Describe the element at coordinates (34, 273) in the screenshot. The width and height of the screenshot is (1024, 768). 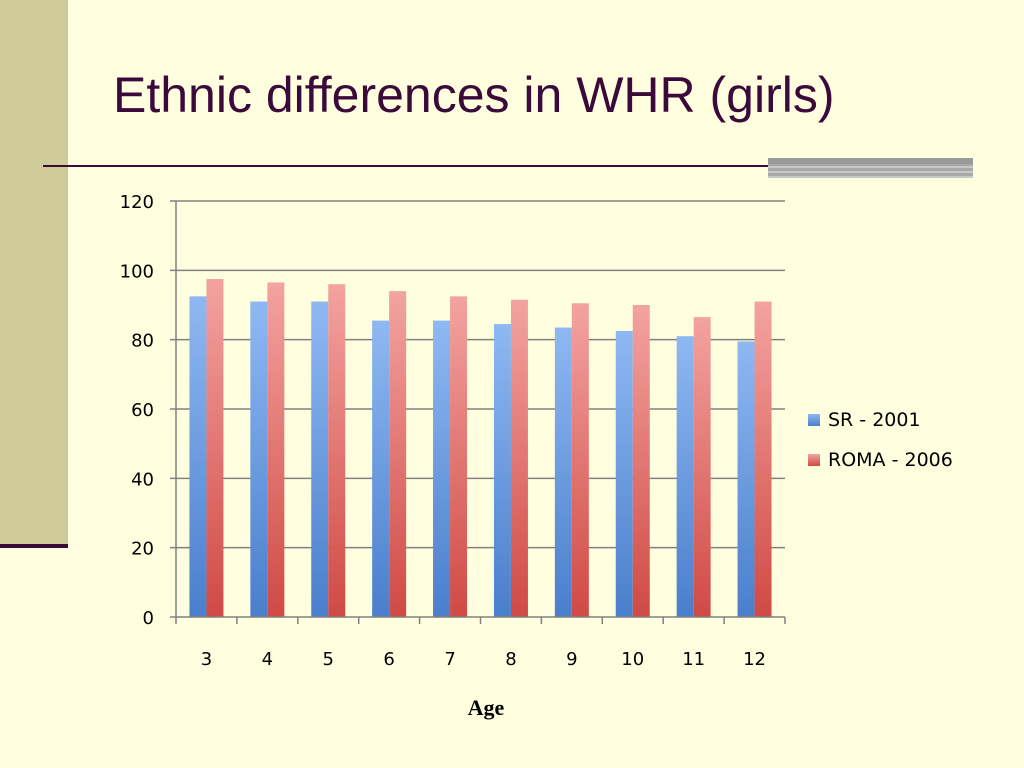
I see `left-decor-band` at that location.